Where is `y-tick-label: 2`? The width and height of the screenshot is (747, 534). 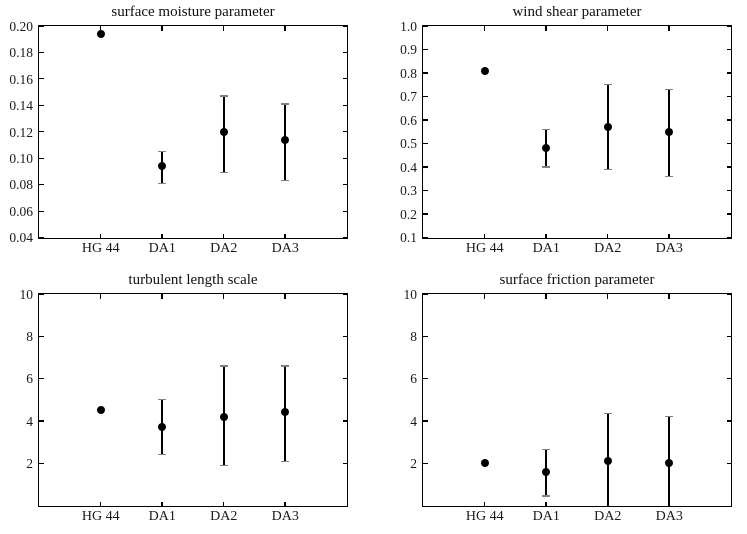
y-tick-label: 2 is located at coordinates (29, 463).